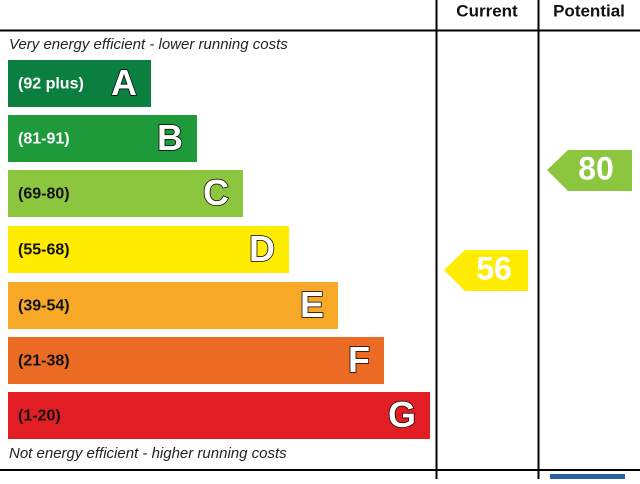 The width and height of the screenshot is (640, 484). I want to click on band-letter: C, so click(216, 192).